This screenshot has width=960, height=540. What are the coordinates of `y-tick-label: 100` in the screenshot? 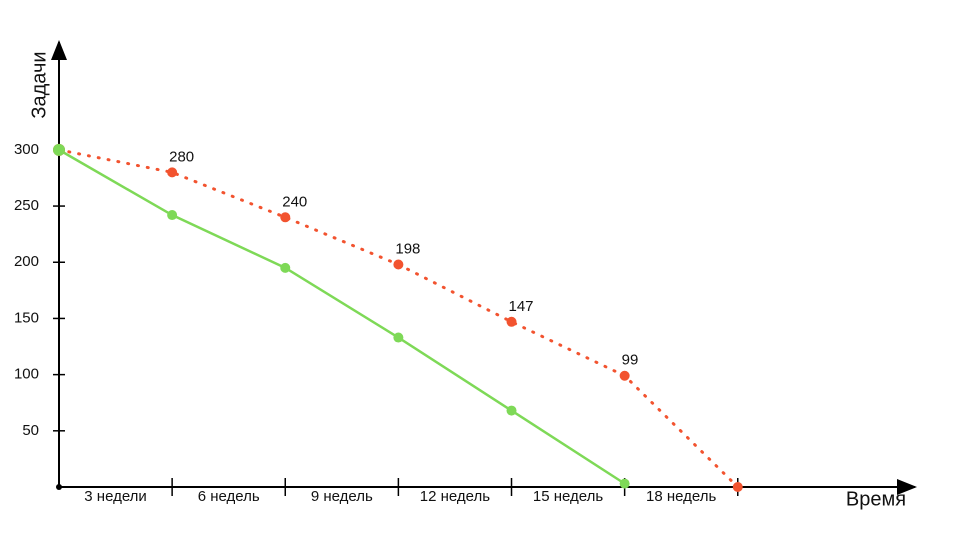 It's located at (26, 374).